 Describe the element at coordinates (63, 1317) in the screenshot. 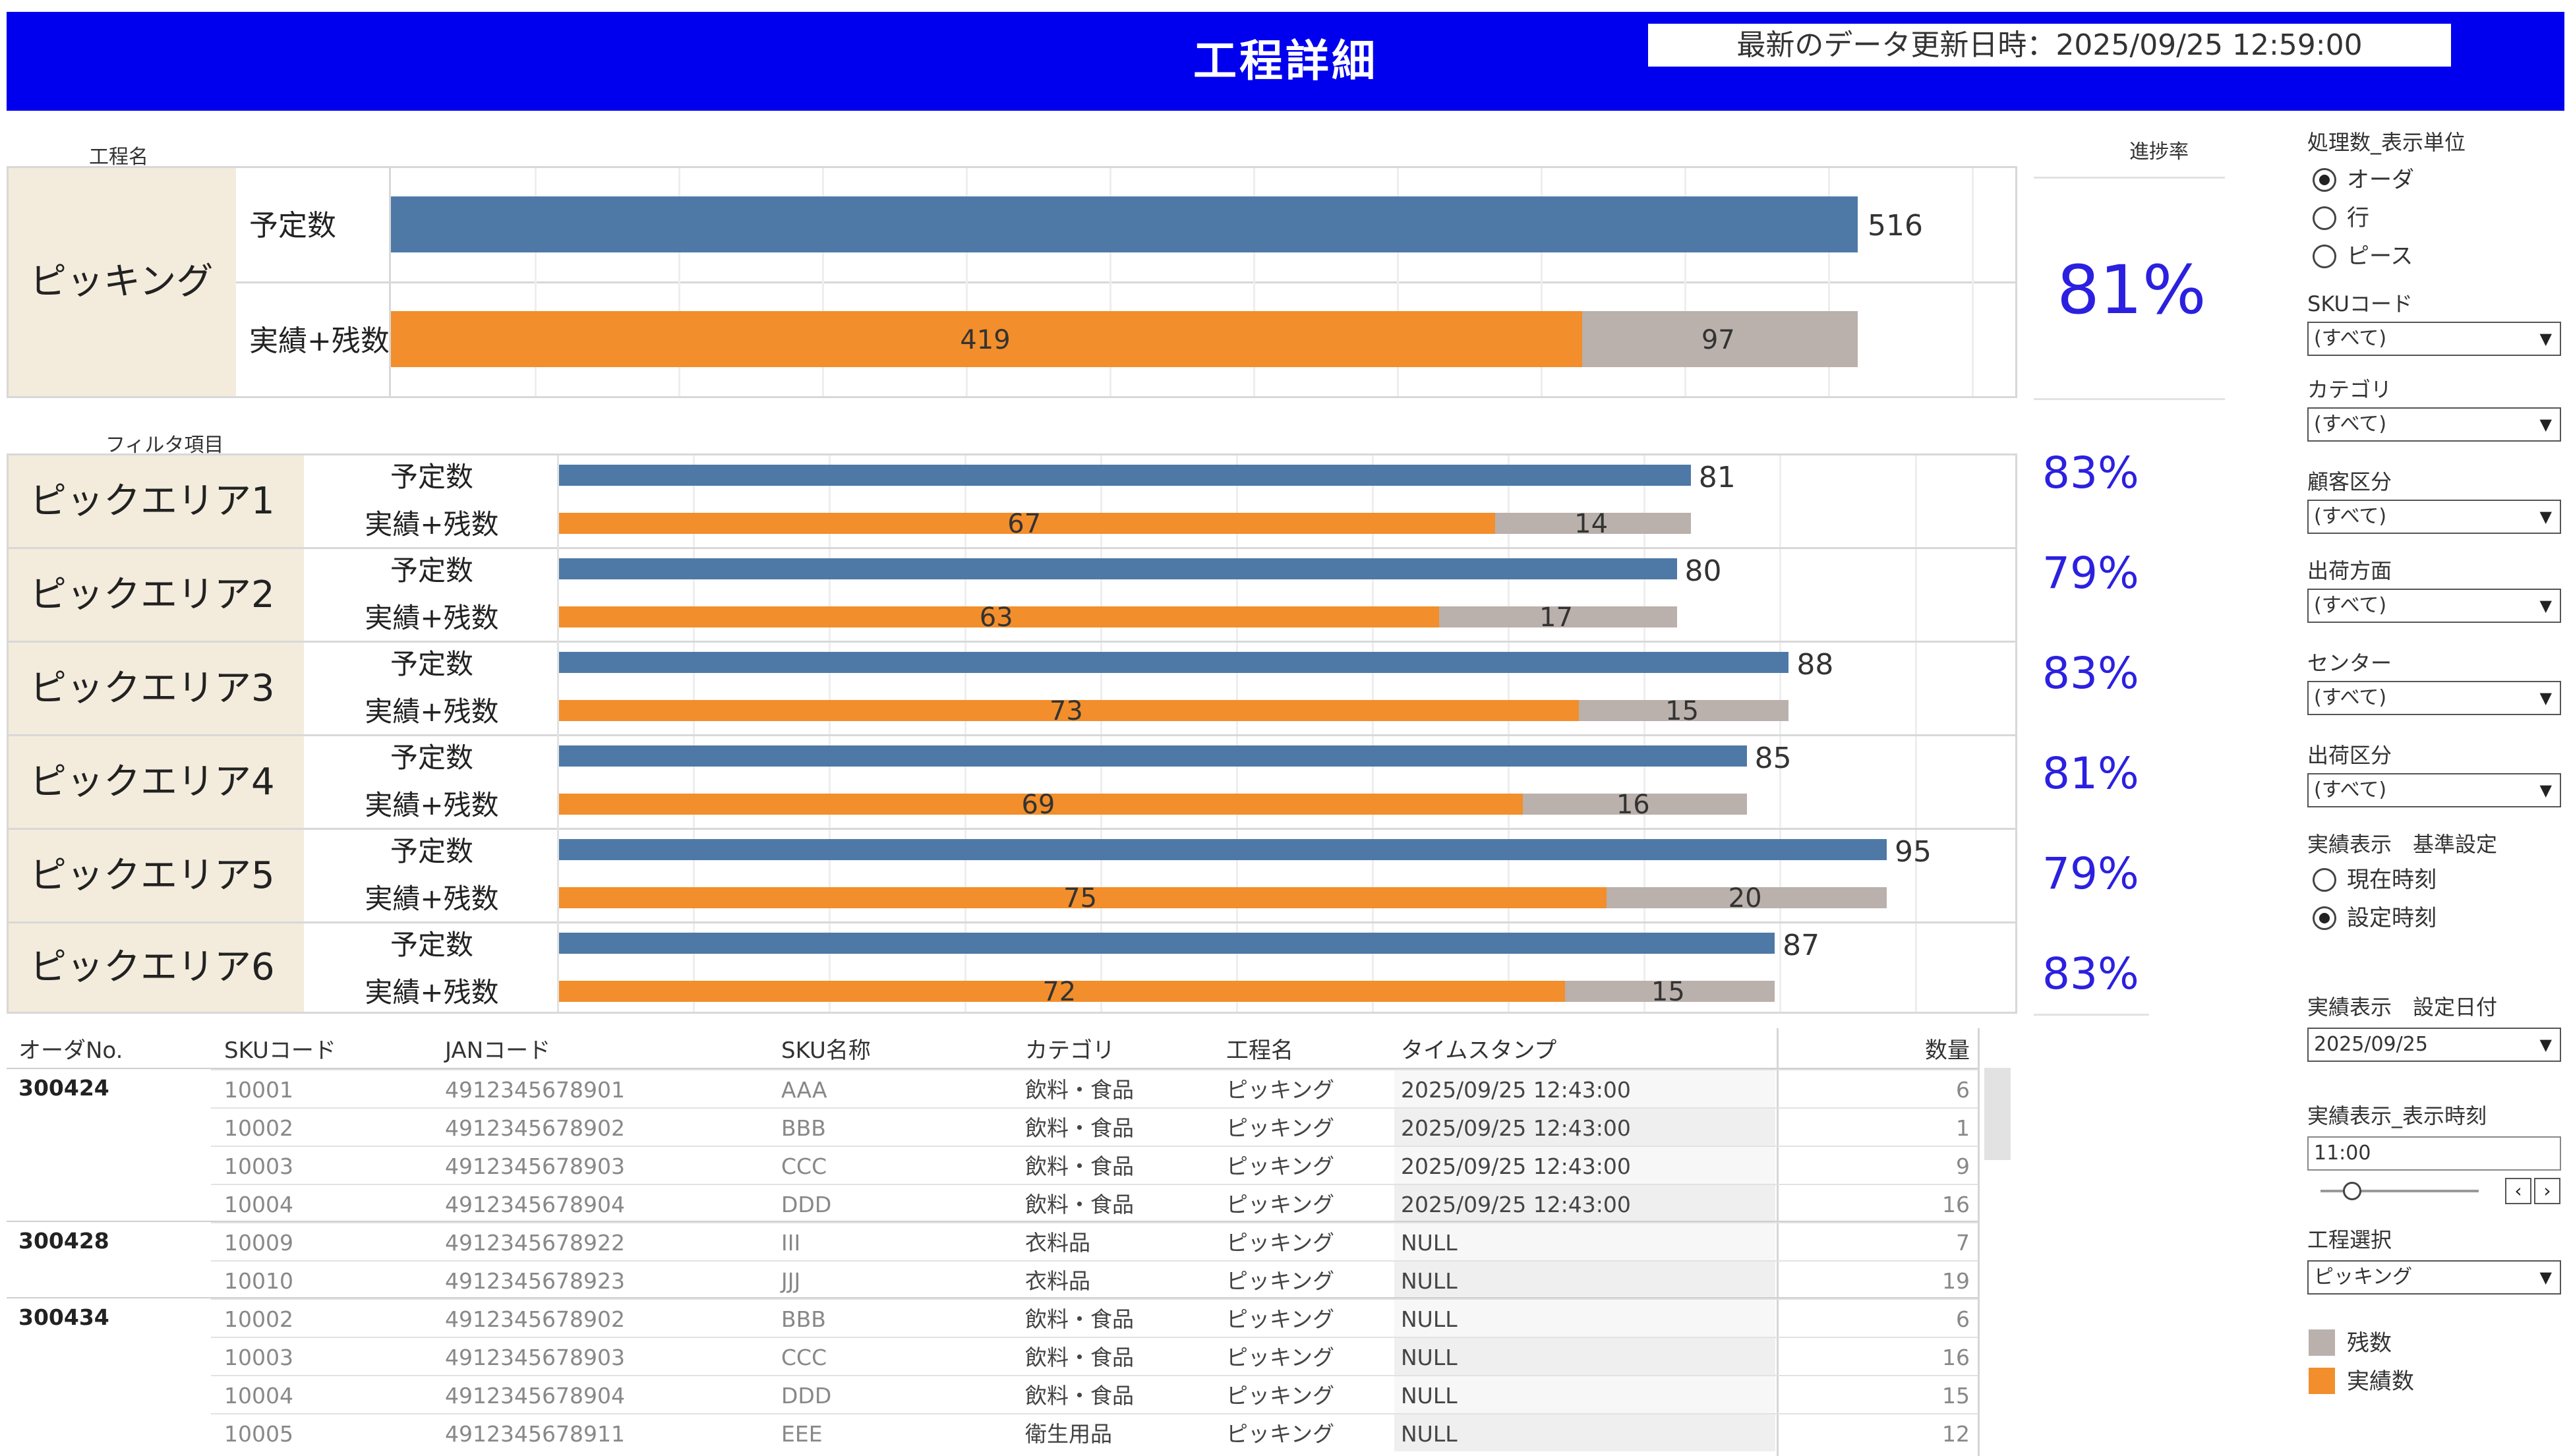

I see `order-number: 300434` at that location.